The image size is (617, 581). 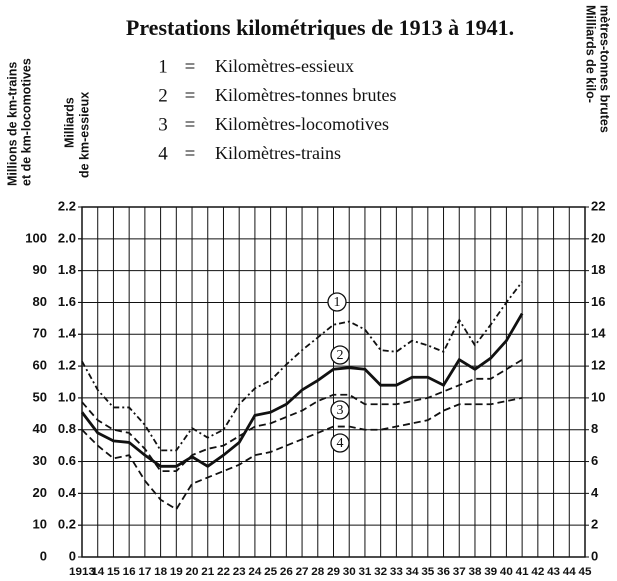 What do you see at coordinates (598, 269) in the screenshot?
I see `y2-tick-label: 18` at bounding box center [598, 269].